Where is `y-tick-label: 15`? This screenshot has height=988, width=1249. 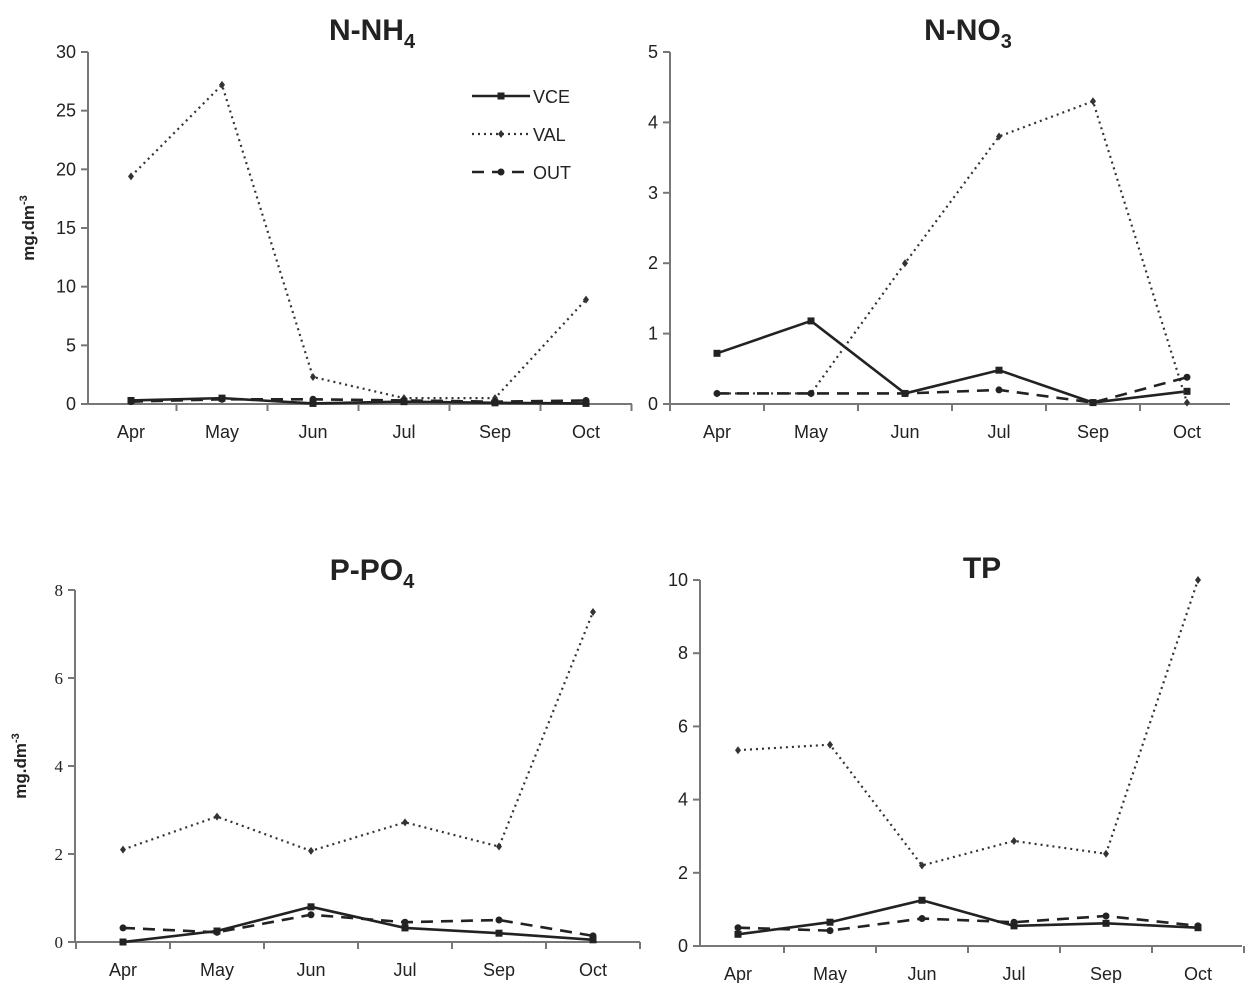
y-tick-label: 15 is located at coordinates (66, 228).